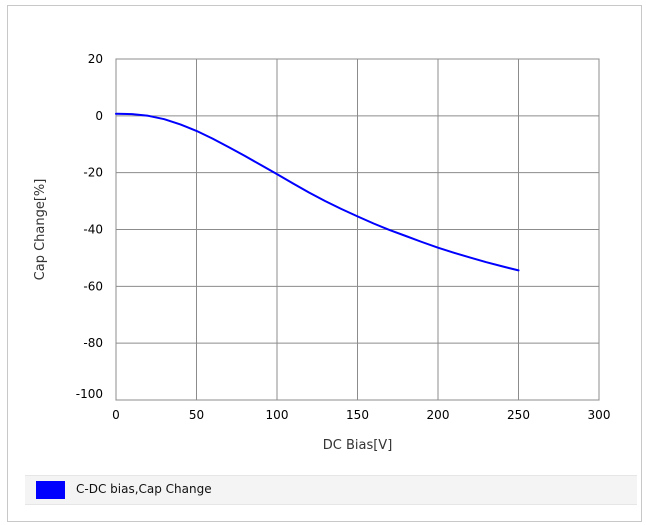  I want to click on legend-label: C-DC bias,Cap Change, so click(144, 489).